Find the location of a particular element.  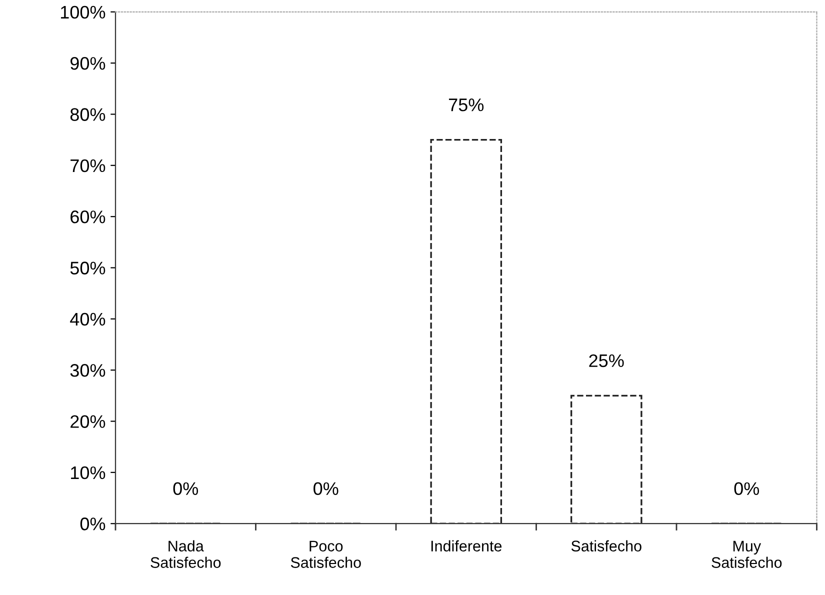

y-tick-label: 50% is located at coordinates (88, 268).